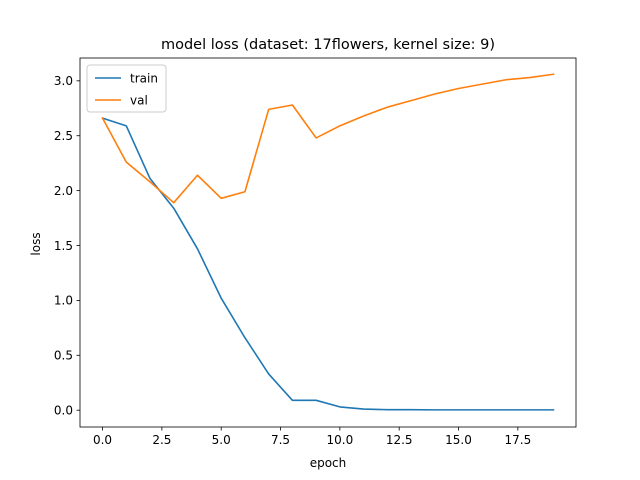  Describe the element at coordinates (63, 246) in the screenshot. I see `y-tick-label: 1.5` at that location.